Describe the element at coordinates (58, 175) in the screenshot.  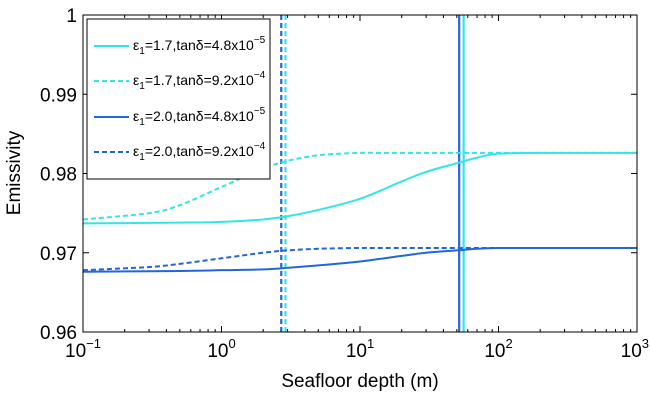
I see `y-tick-label: 0.98` at that location.